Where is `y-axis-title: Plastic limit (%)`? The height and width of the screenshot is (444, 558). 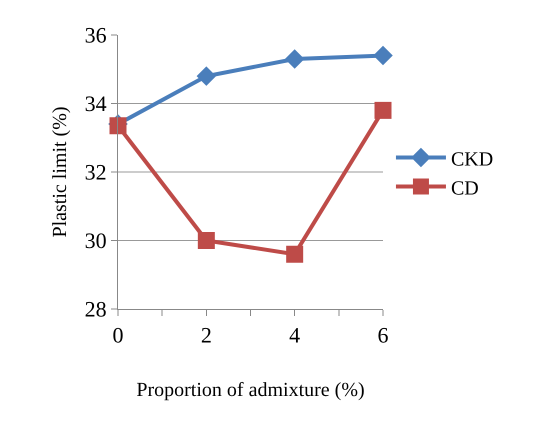
y-axis-title: Plastic limit (%) is located at coordinates (60, 172).